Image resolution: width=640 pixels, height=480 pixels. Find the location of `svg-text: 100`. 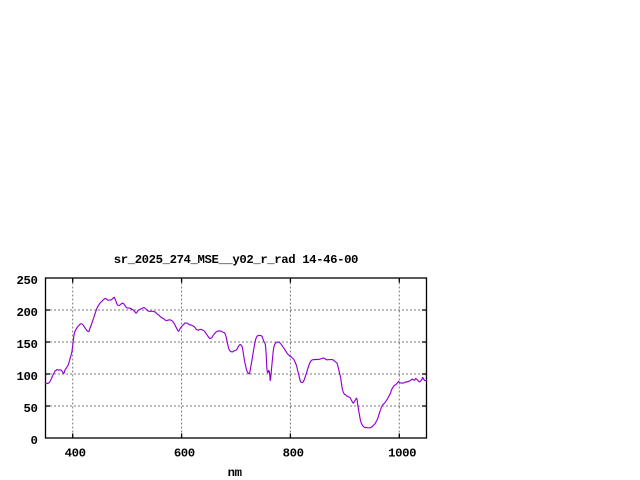

svg-text: 100 is located at coordinates (27, 377).